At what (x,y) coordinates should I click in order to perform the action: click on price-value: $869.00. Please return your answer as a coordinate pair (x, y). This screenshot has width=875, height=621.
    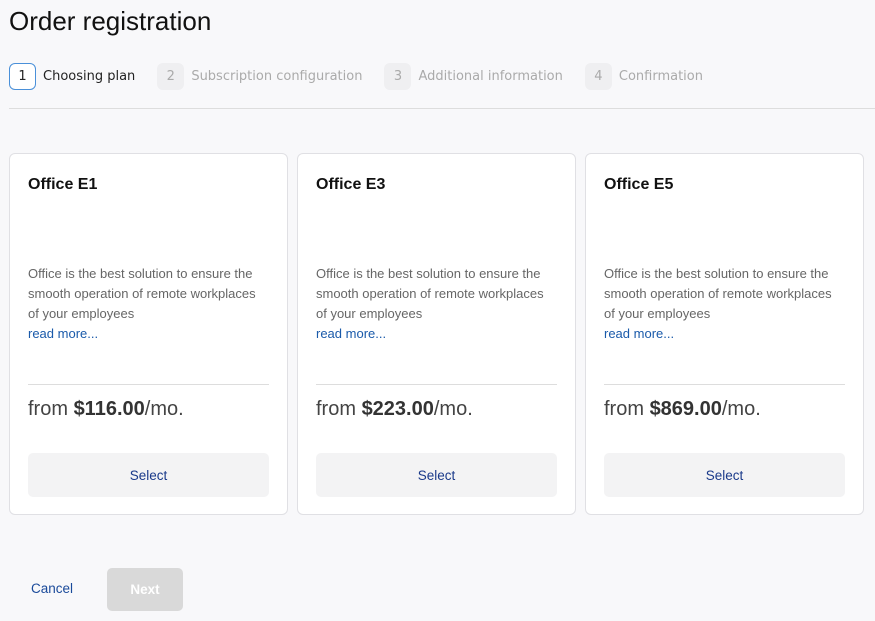
    Looking at the image, I should click on (685, 409).